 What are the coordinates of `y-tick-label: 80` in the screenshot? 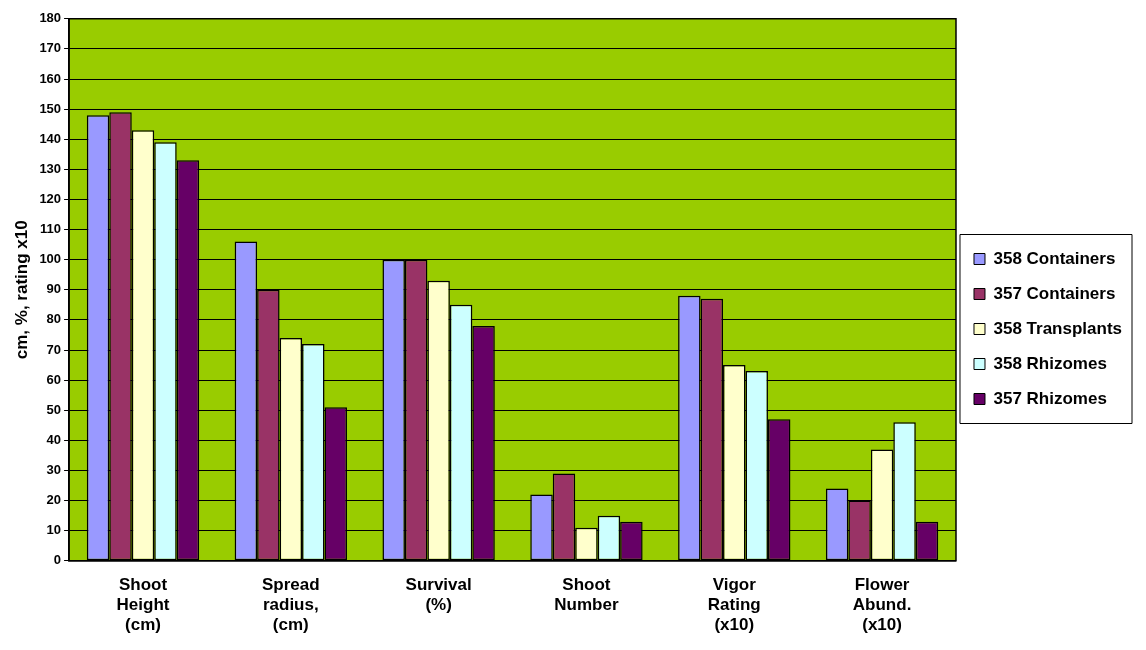 It's located at (54, 319).